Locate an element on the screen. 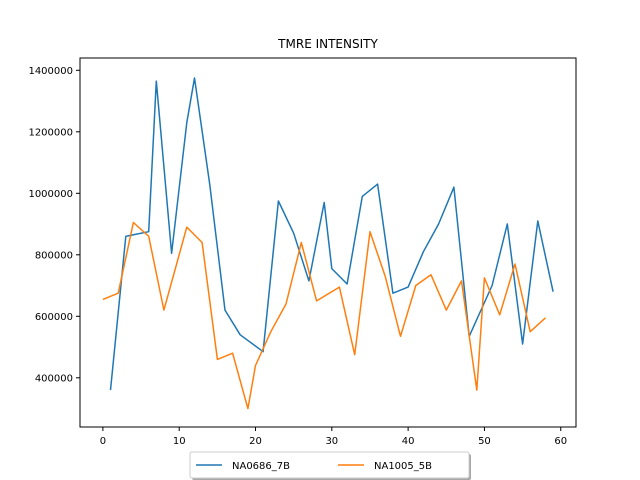 The image size is (640, 480). y-tick-label: 600000 is located at coordinates (54, 317).